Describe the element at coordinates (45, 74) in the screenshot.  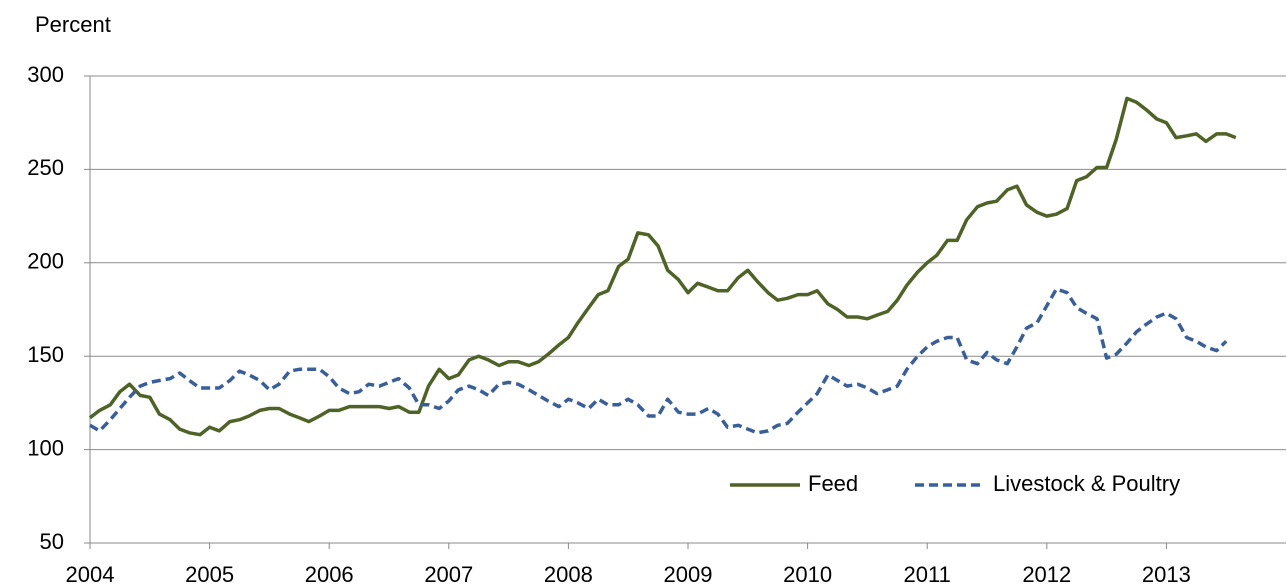
I see `y-tick-label: 300` at that location.